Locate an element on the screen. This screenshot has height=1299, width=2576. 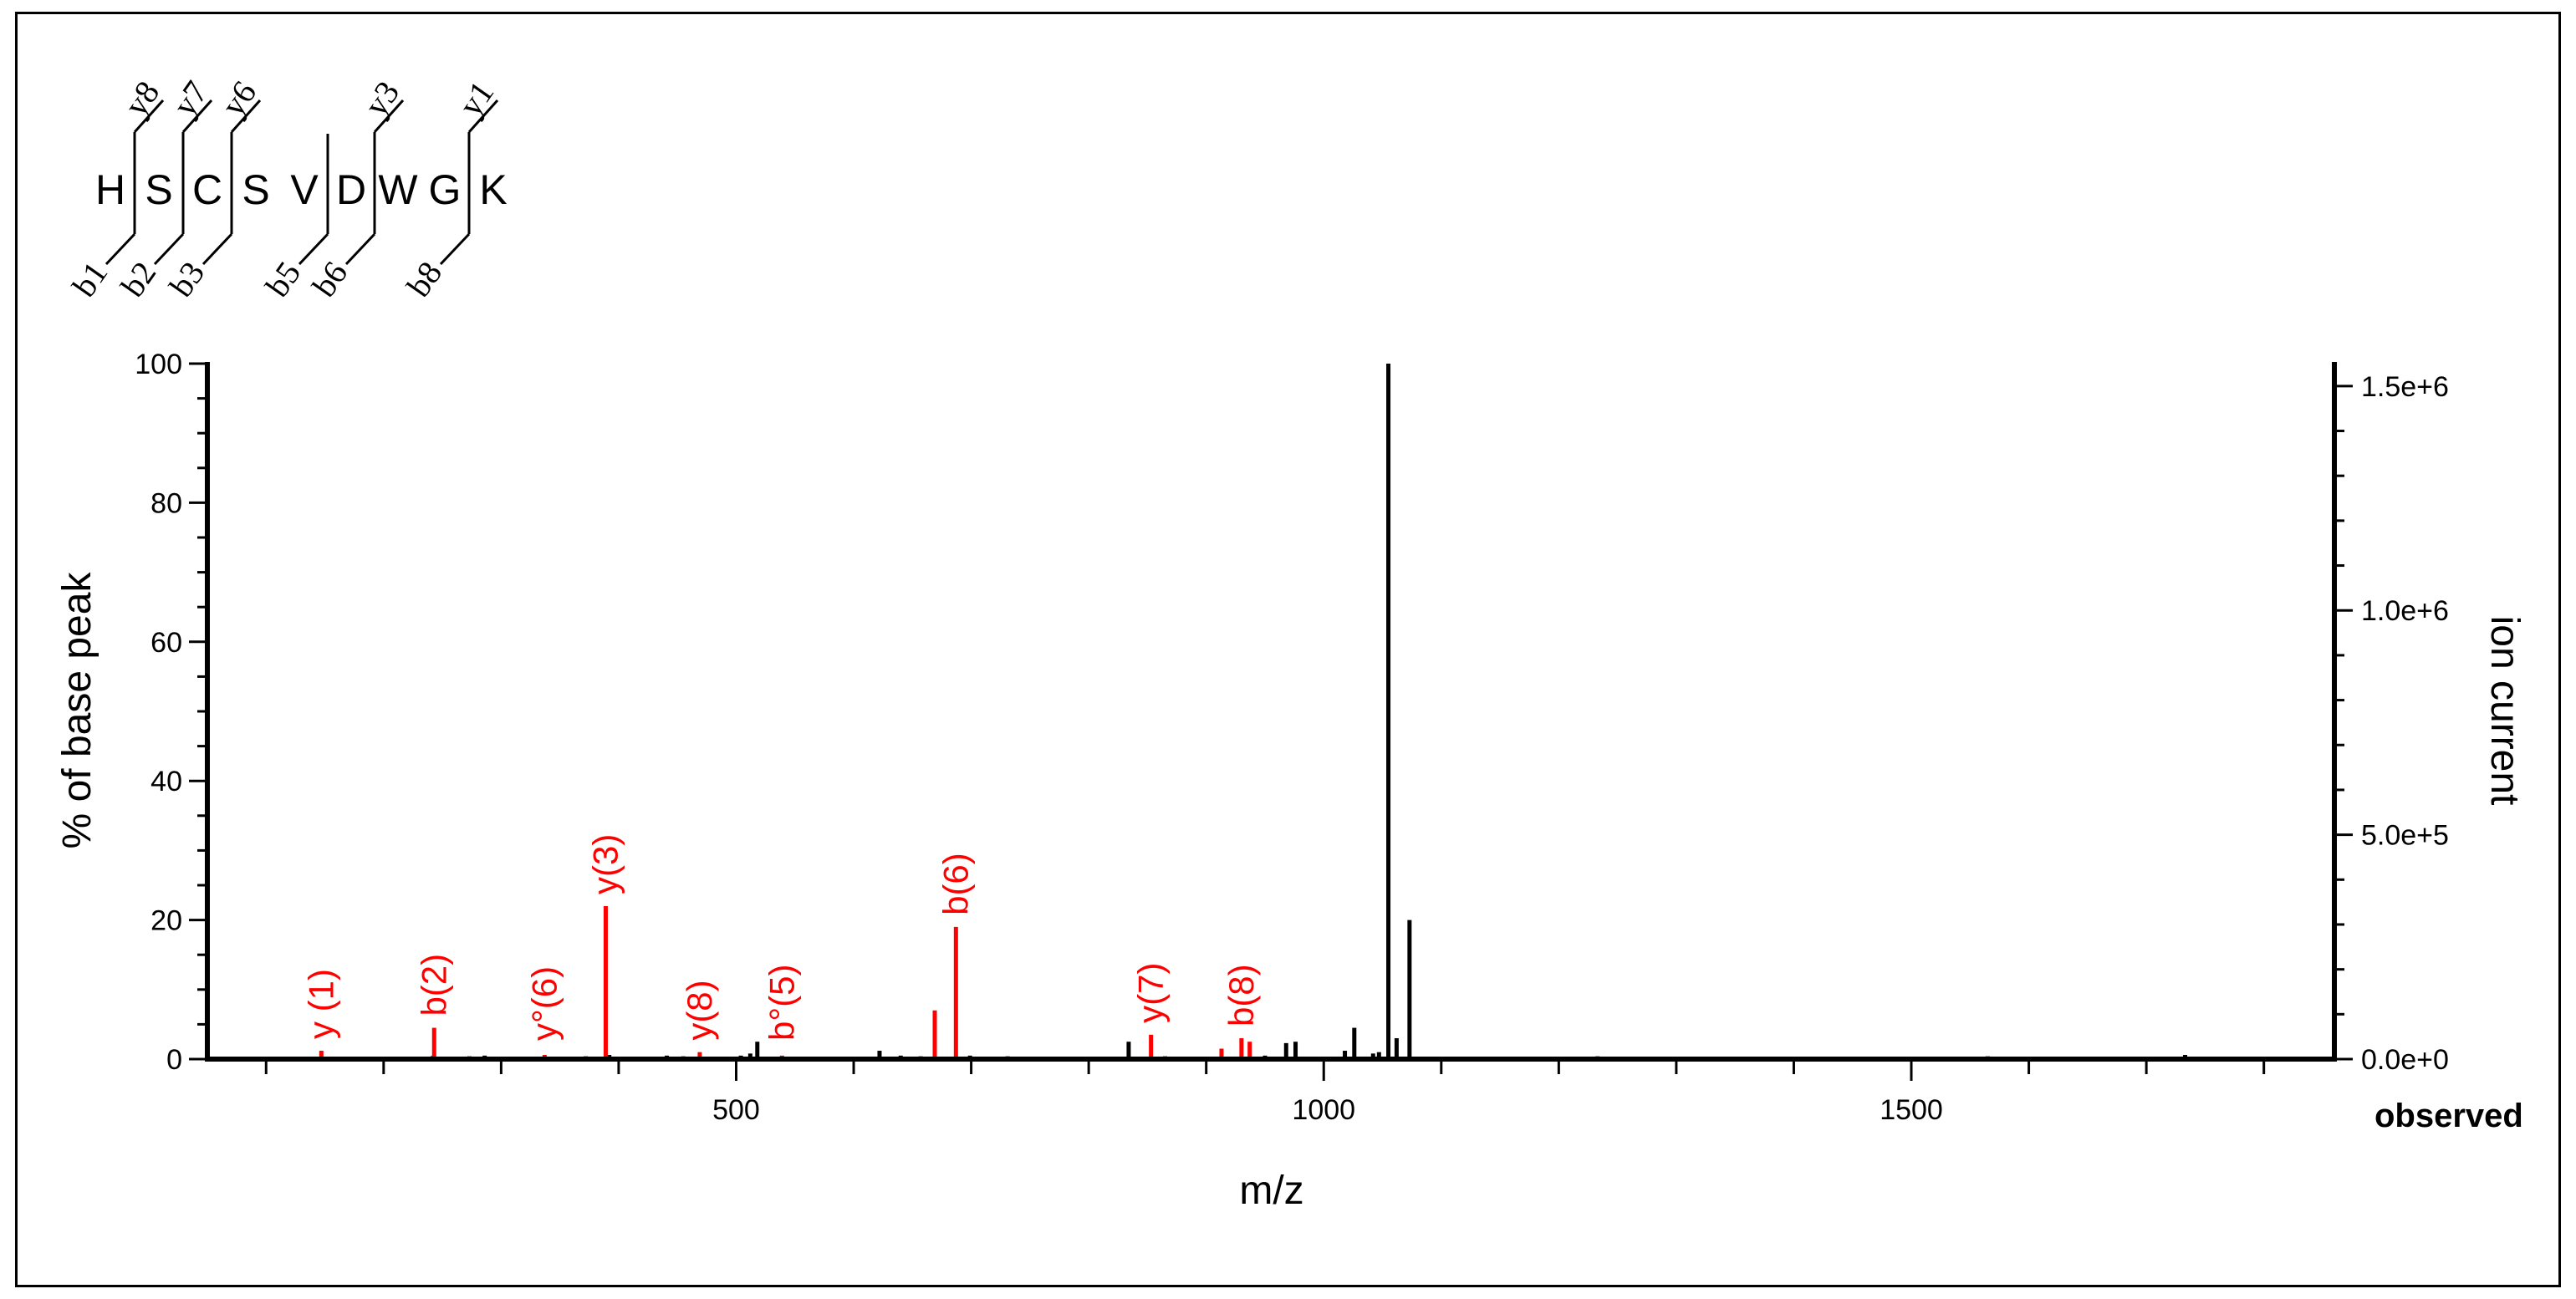
y-fragment-label: y1 is located at coordinates (477, 99).